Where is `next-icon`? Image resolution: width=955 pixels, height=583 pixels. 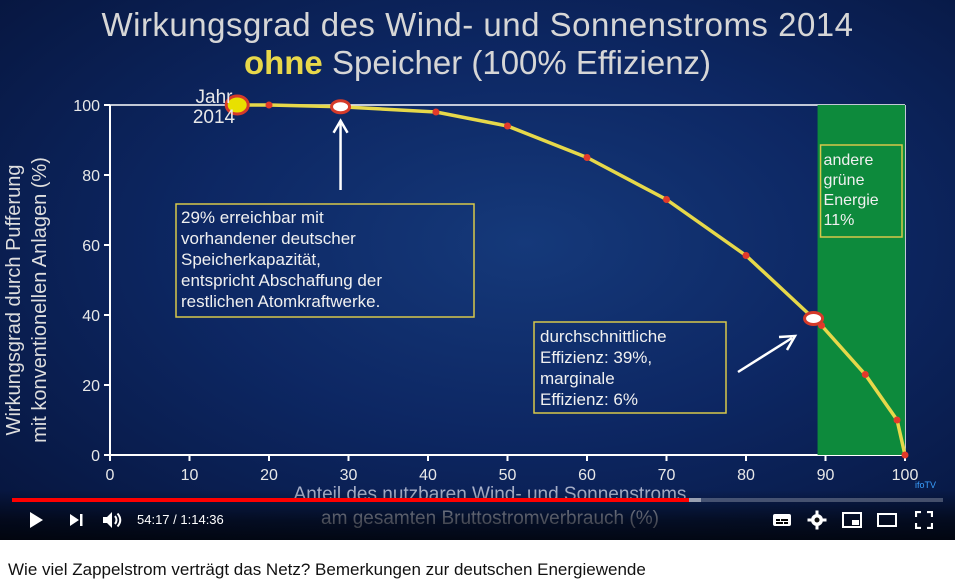
next-icon is located at coordinates (76, 520).